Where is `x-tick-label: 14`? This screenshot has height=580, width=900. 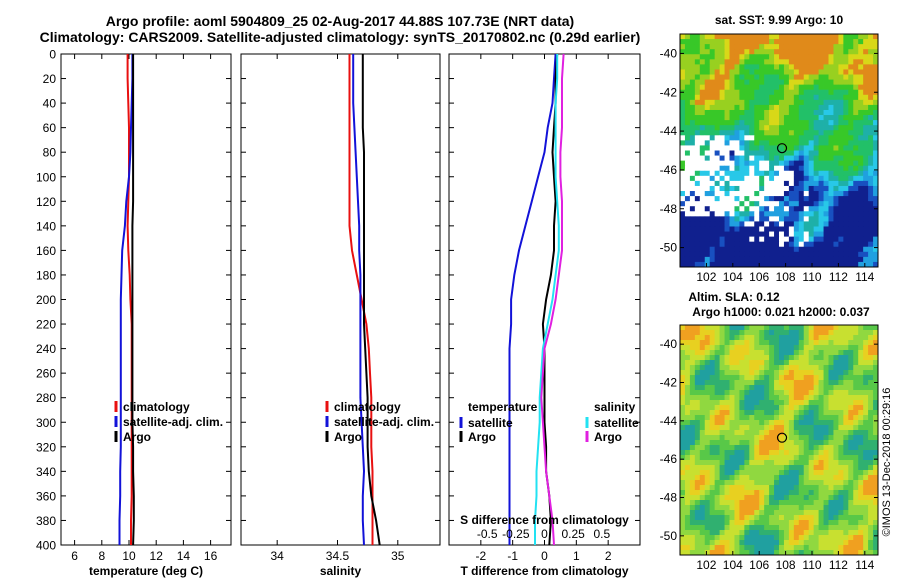 x-tick-label: 14 is located at coordinates (184, 556).